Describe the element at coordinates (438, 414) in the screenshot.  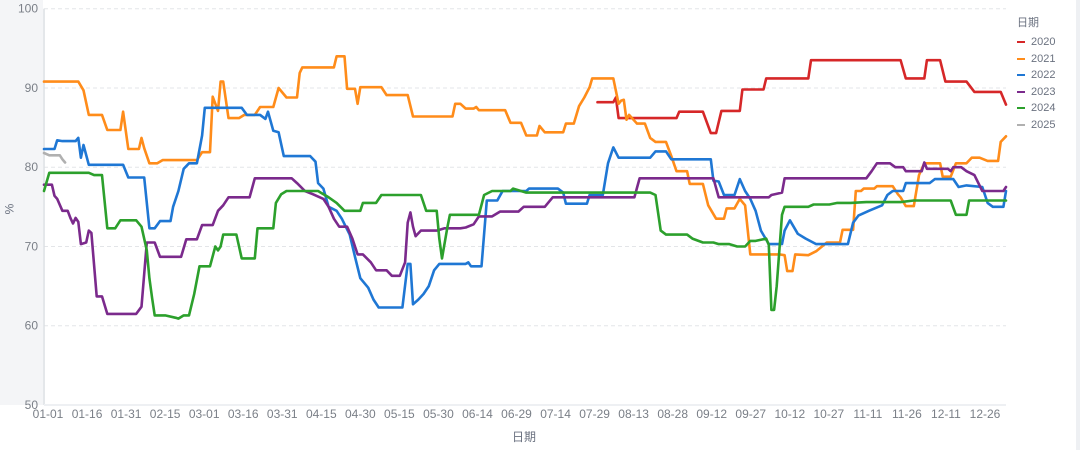
I see `x-tick-label: 05-30` at that location.